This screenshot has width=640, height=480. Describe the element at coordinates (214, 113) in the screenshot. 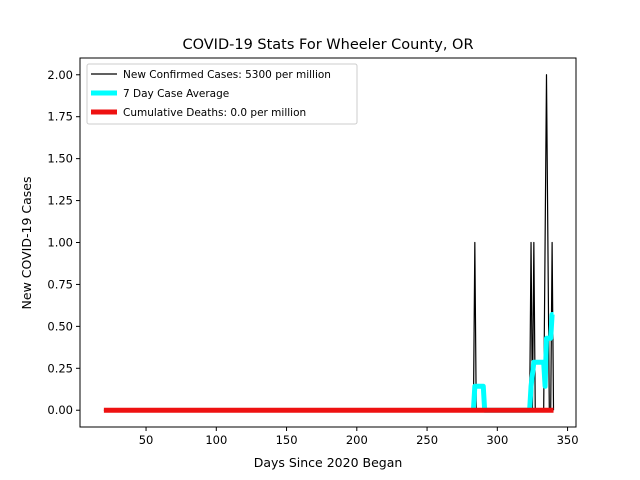

I see `legend-label-cumulative-deaths: Cumulative Deaths: 0.0 per million` at that location.